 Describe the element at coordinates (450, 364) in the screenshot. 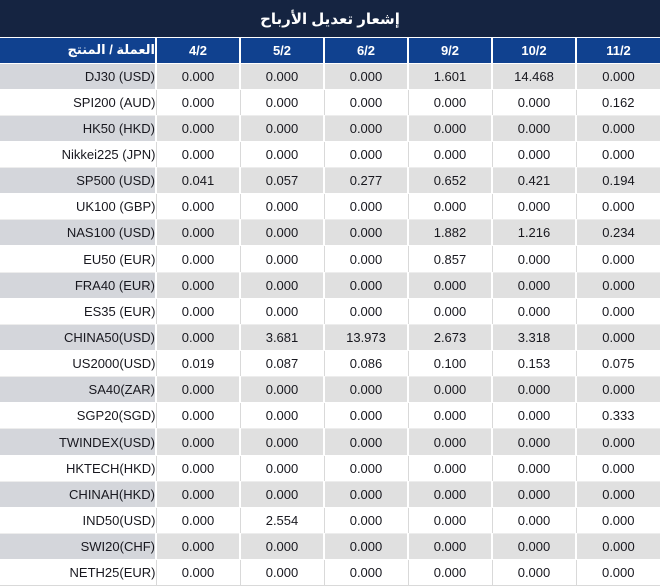

I see `adjustment-value-cell: 0.100` at that location.